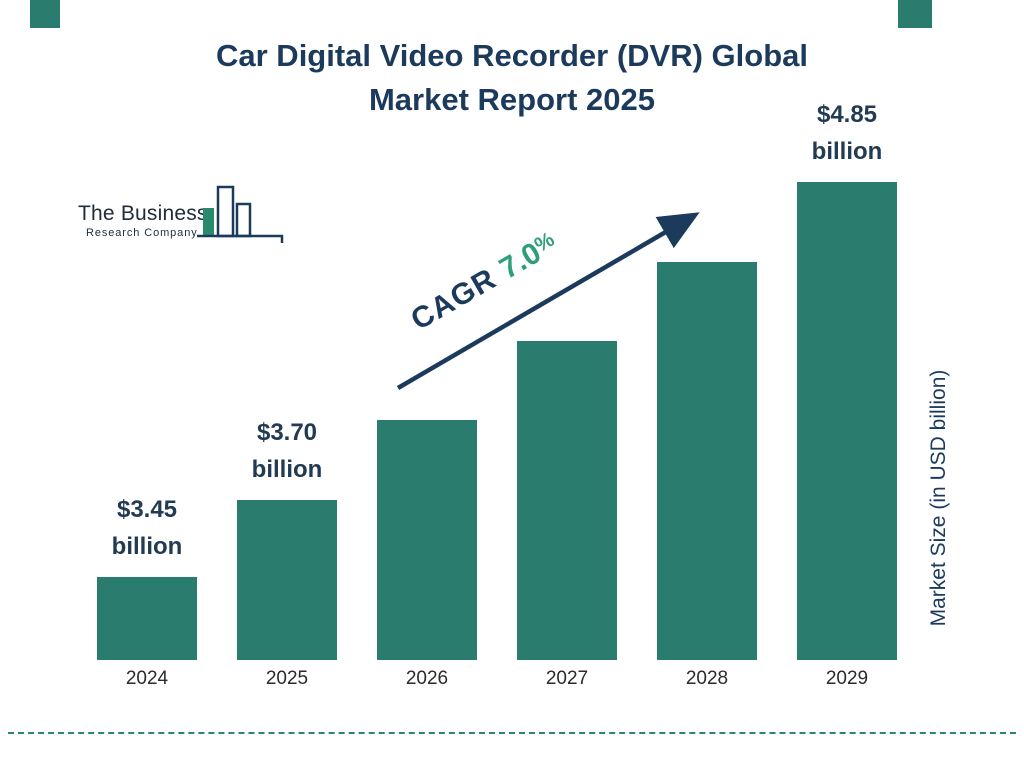 This screenshot has height=768, width=1024. Describe the element at coordinates (453, 299) in the screenshot. I see `cagr-label: CAGR` at that location.